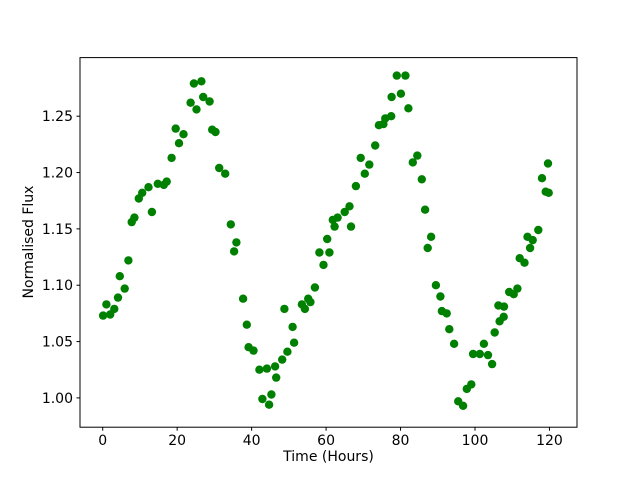 The width and height of the screenshot is (640, 480). What do you see at coordinates (549, 441) in the screenshot?
I see `x-tick-label: 120` at bounding box center [549, 441].